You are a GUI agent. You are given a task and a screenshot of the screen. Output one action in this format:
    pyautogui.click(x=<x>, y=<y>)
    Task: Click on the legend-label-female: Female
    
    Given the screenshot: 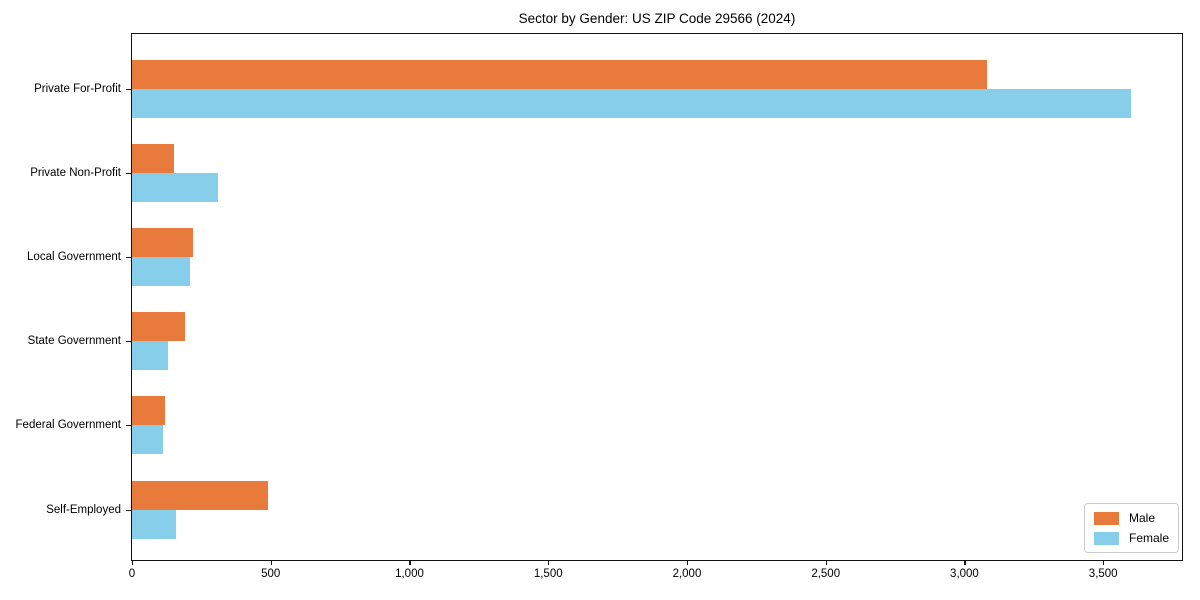 What is the action you would take?
    pyautogui.click(x=1148, y=538)
    